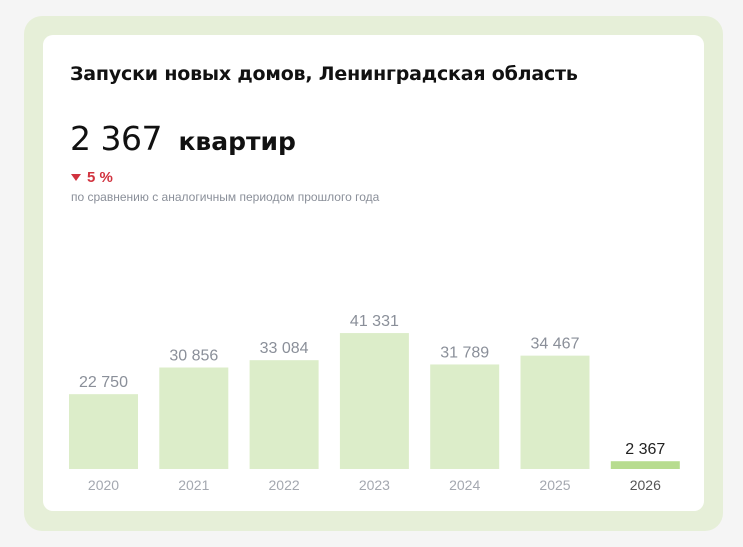 The image size is (743, 547). I want to click on bar-2023, so click(374, 401).